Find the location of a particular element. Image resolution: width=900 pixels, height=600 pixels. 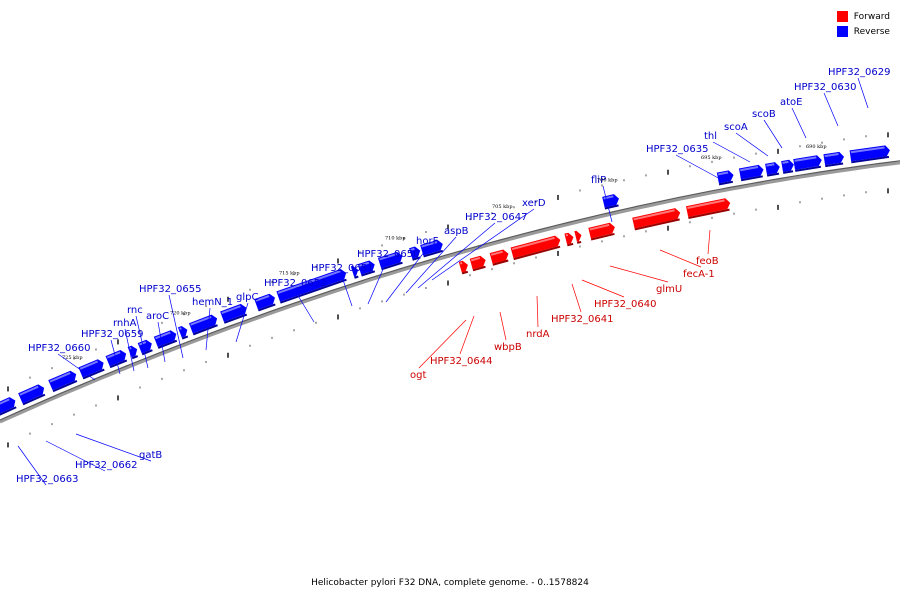

reverse-gene-label: fliP is located at coordinates (598, 180).